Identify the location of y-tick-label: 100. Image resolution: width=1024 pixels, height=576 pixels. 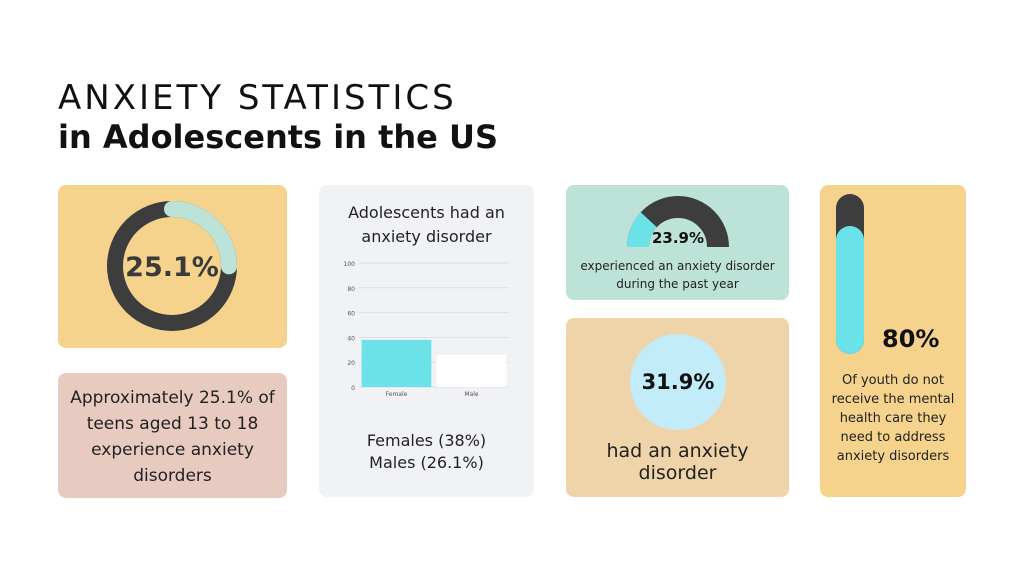
(350, 264).